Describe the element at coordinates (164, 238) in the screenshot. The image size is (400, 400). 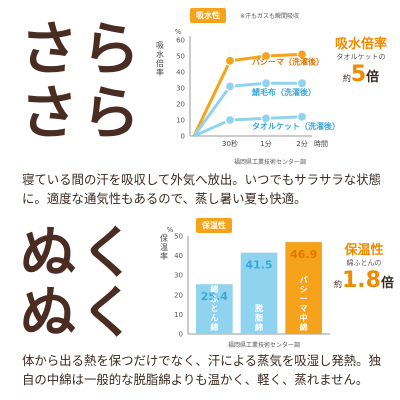
I see `y-axis-label: 保` at that location.